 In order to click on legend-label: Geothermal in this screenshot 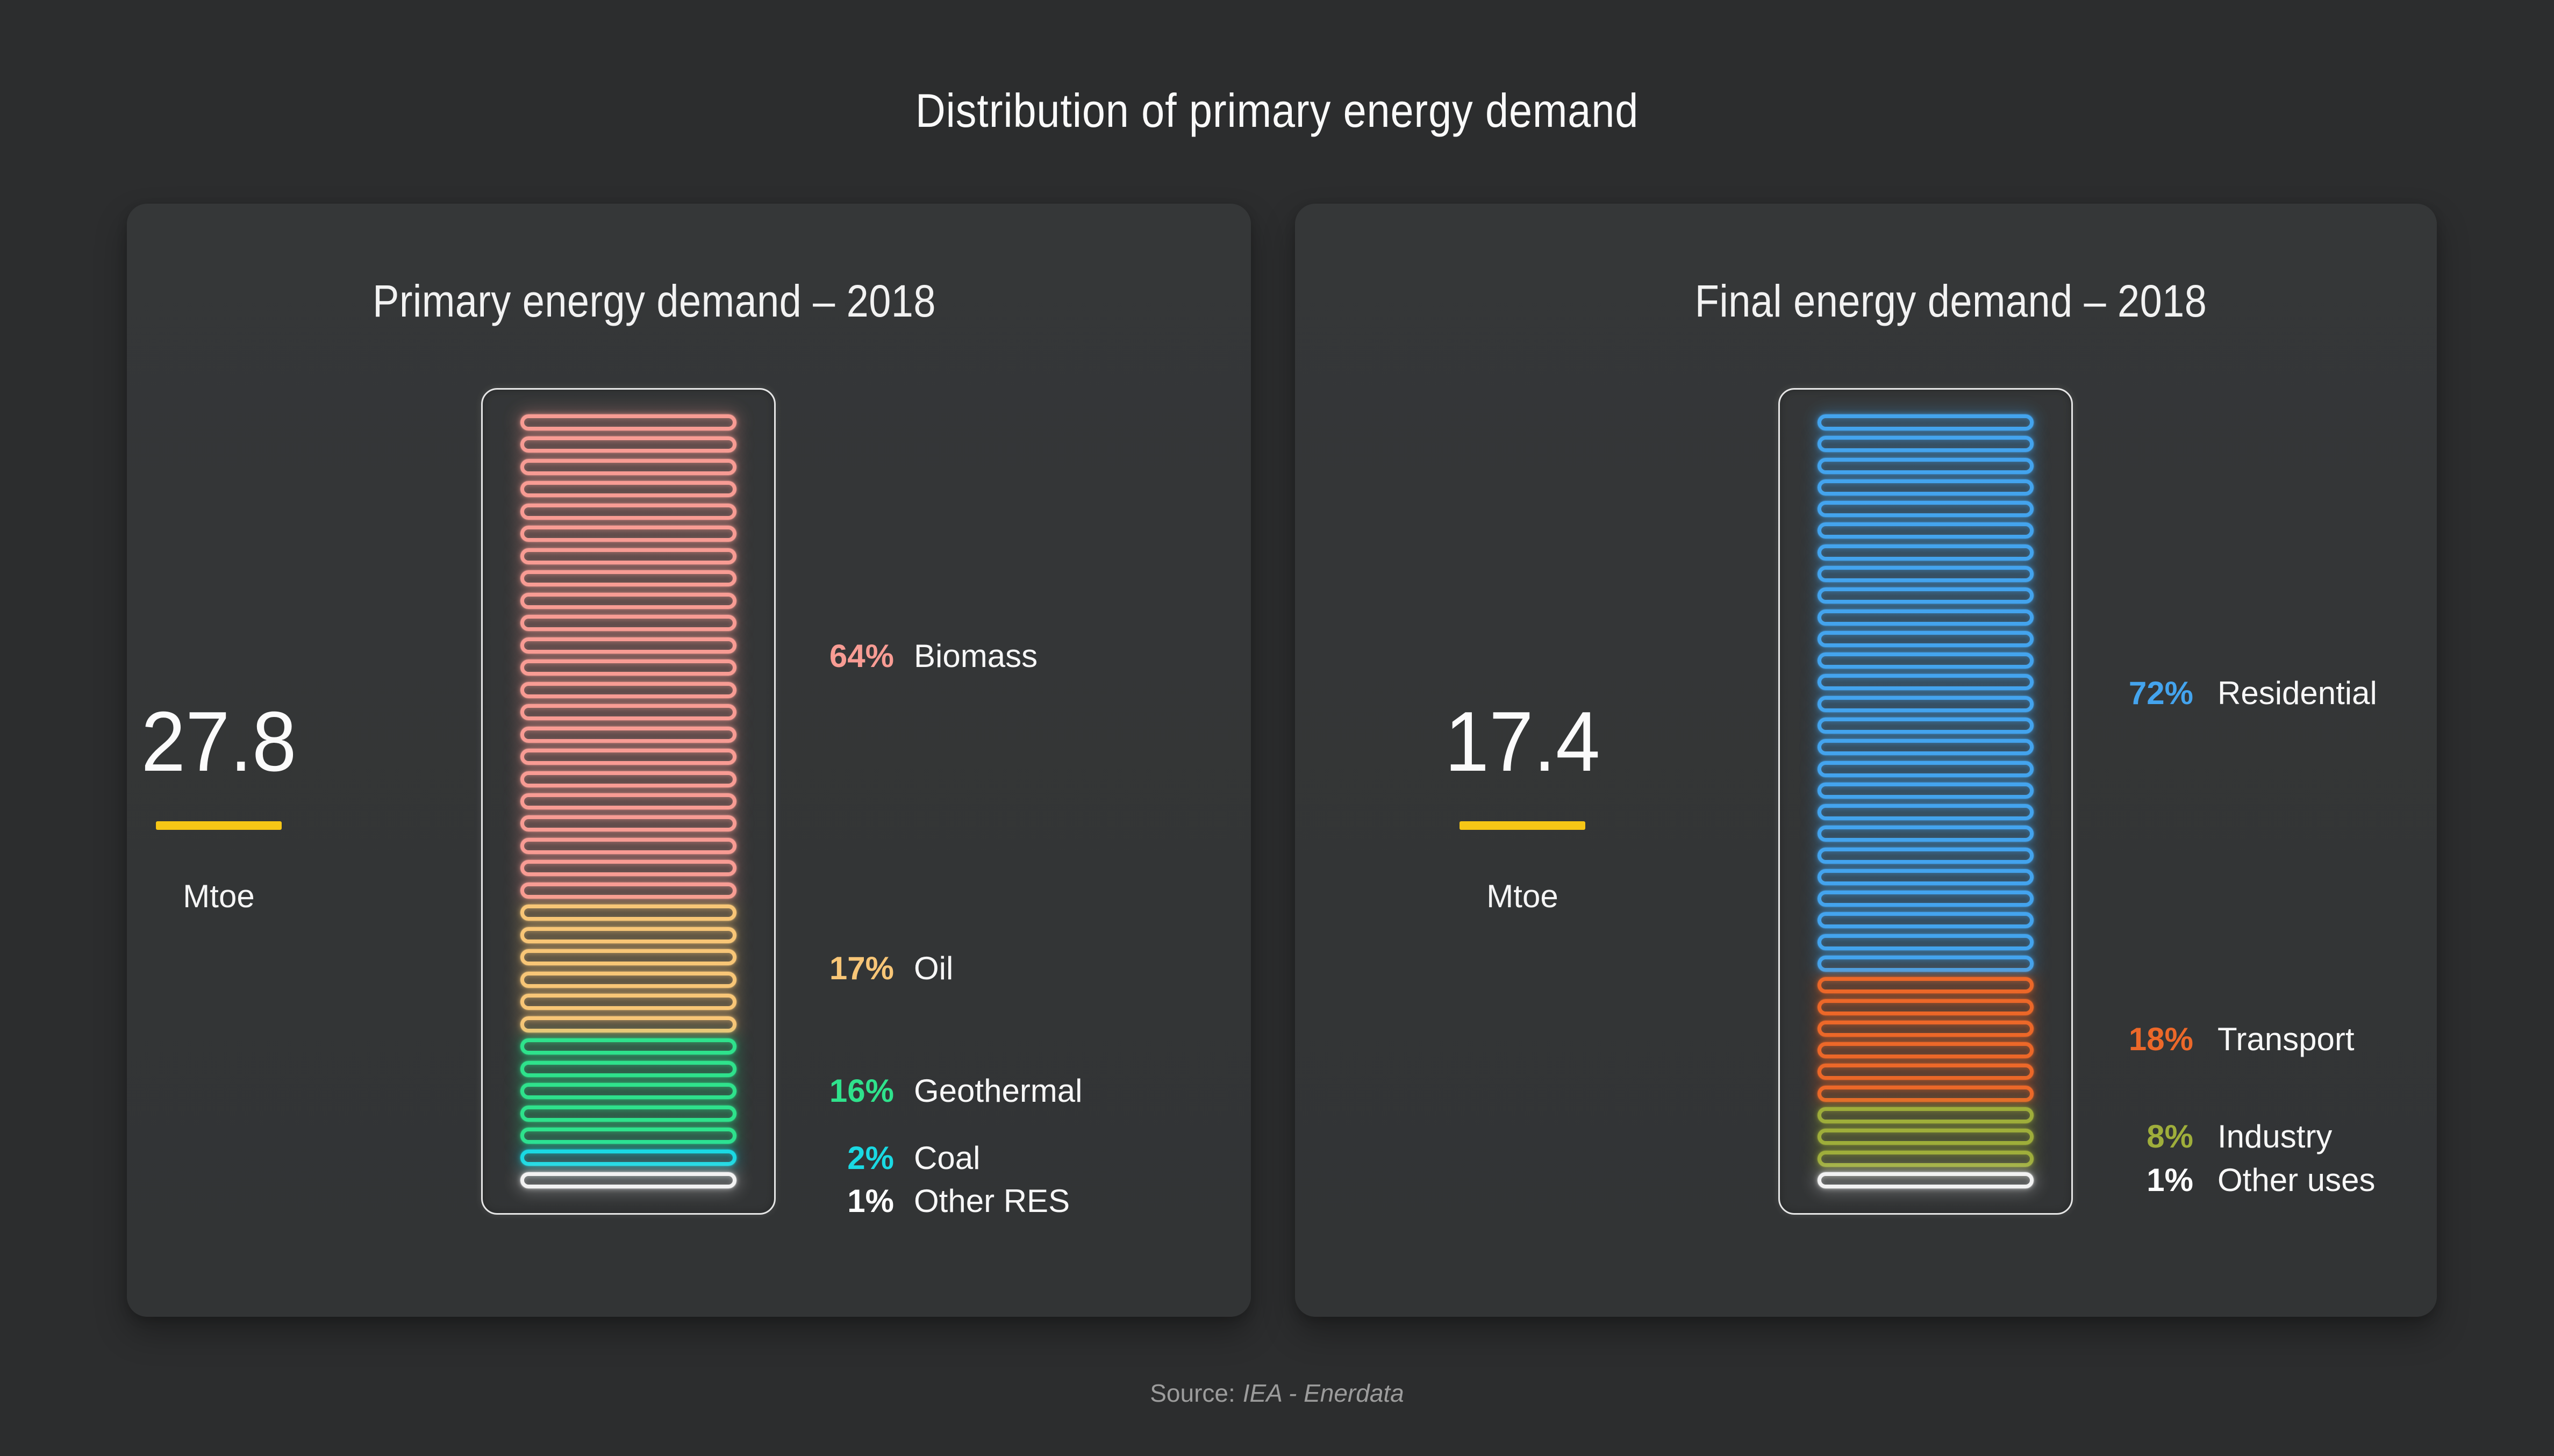, I will do `click(998, 1091)`.